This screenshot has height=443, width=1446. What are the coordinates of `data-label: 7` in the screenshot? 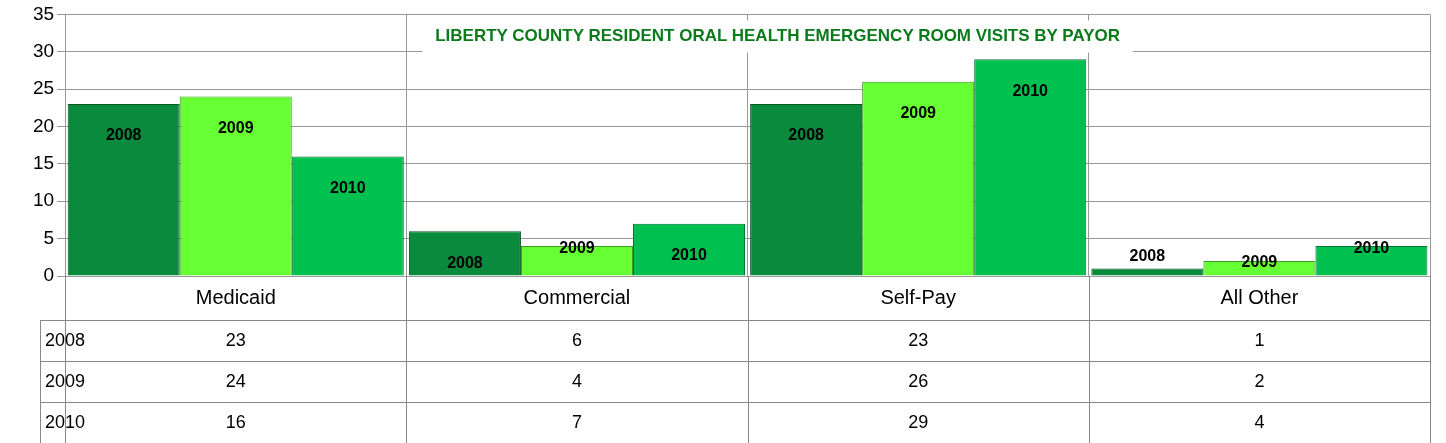 It's located at (576, 422).